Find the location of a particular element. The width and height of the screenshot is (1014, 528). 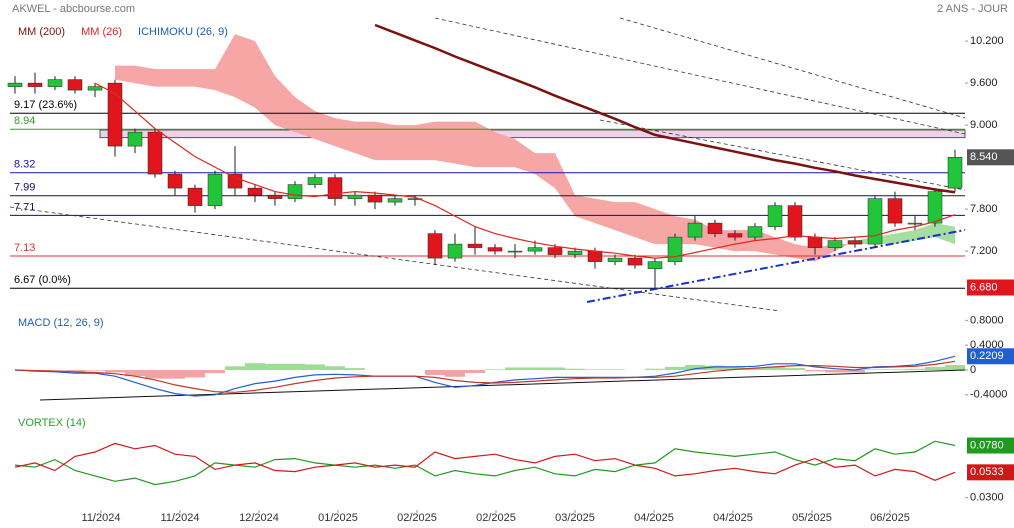

x-tick-label: 01/2025 is located at coordinates (338, 518).